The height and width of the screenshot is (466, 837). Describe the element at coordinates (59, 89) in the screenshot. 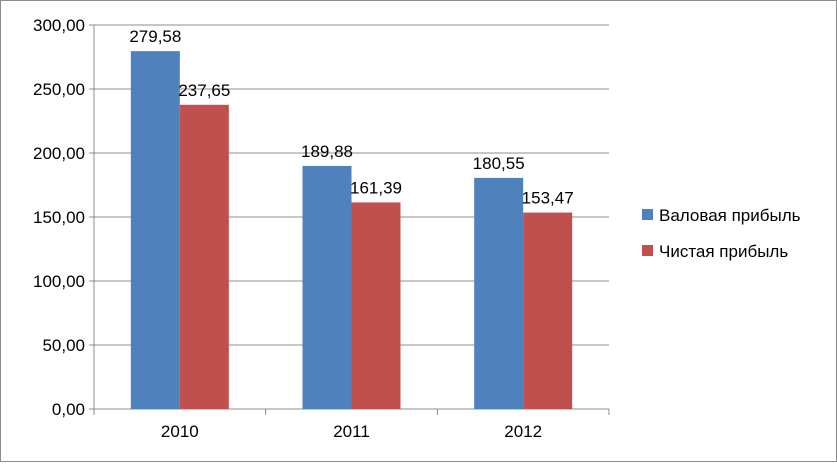

I see `y-tick-label: 250,00` at that location.